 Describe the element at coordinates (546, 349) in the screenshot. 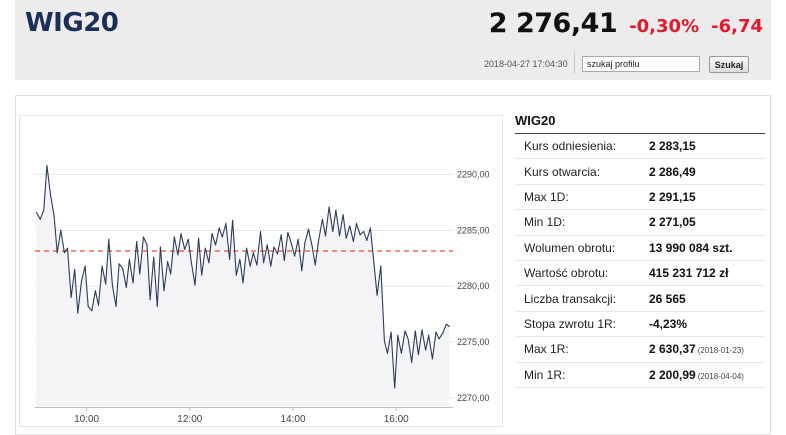

I see `info-label: Max 1R:` at that location.